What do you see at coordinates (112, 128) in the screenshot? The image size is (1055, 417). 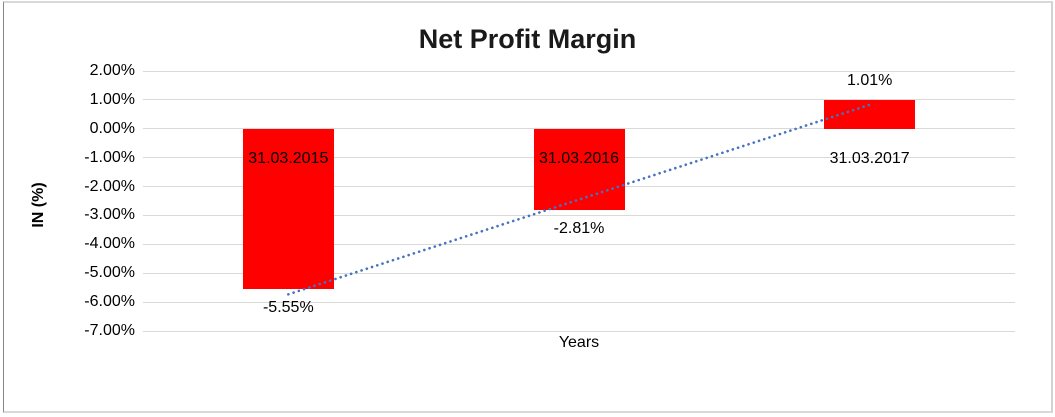 I see `y-axis-tick-label: 0.00%` at bounding box center [112, 128].